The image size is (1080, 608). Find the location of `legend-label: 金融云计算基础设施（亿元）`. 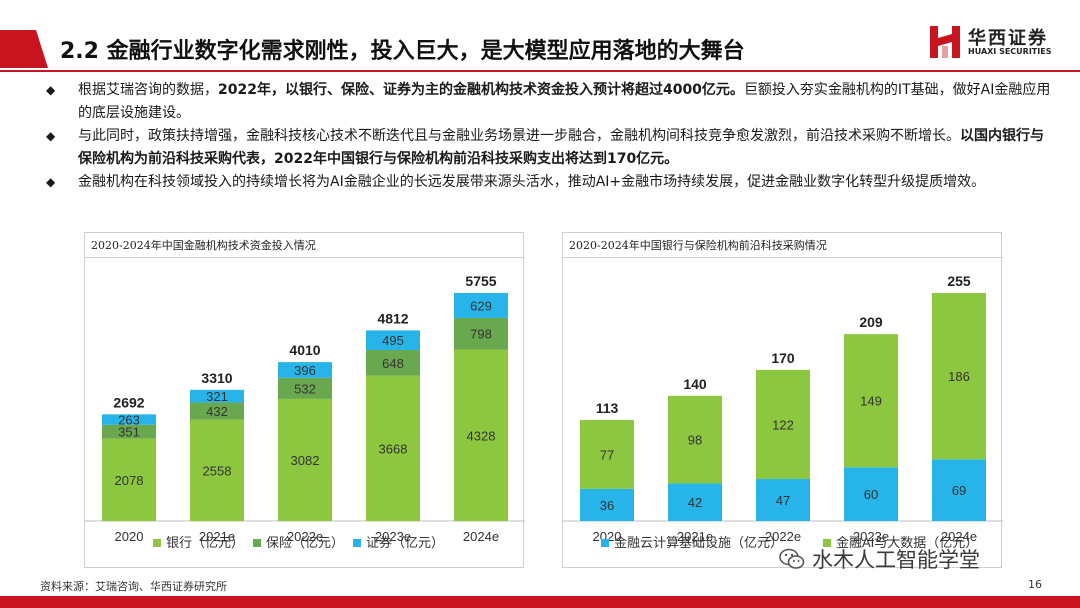

legend-label: 金融云计算基础设施（亿元） is located at coordinates (698, 542).